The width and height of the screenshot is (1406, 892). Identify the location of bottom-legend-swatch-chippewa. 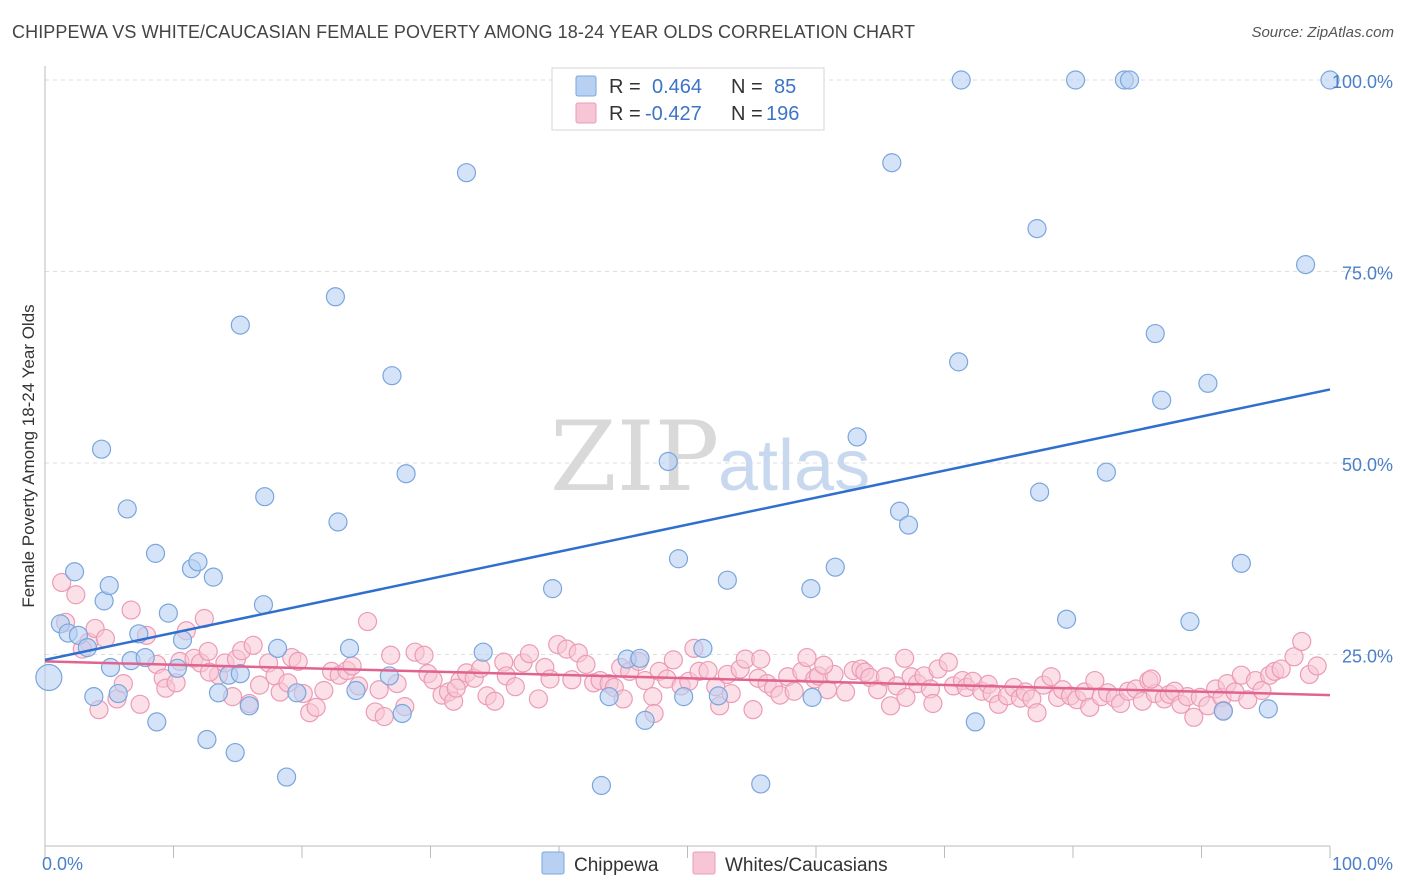
(553, 863).